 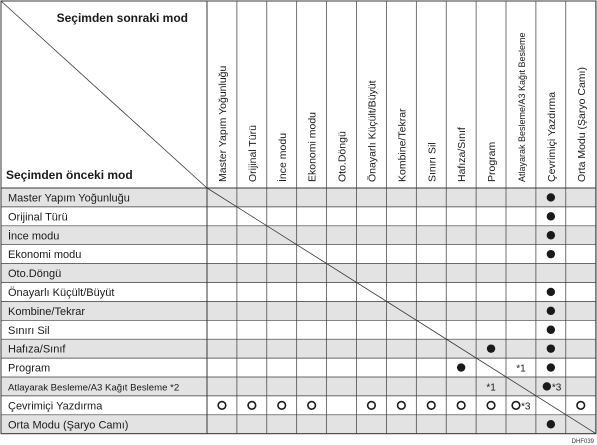 What do you see at coordinates (38, 217) in the screenshot?
I see `row-label: Orijinal Türü` at bounding box center [38, 217].